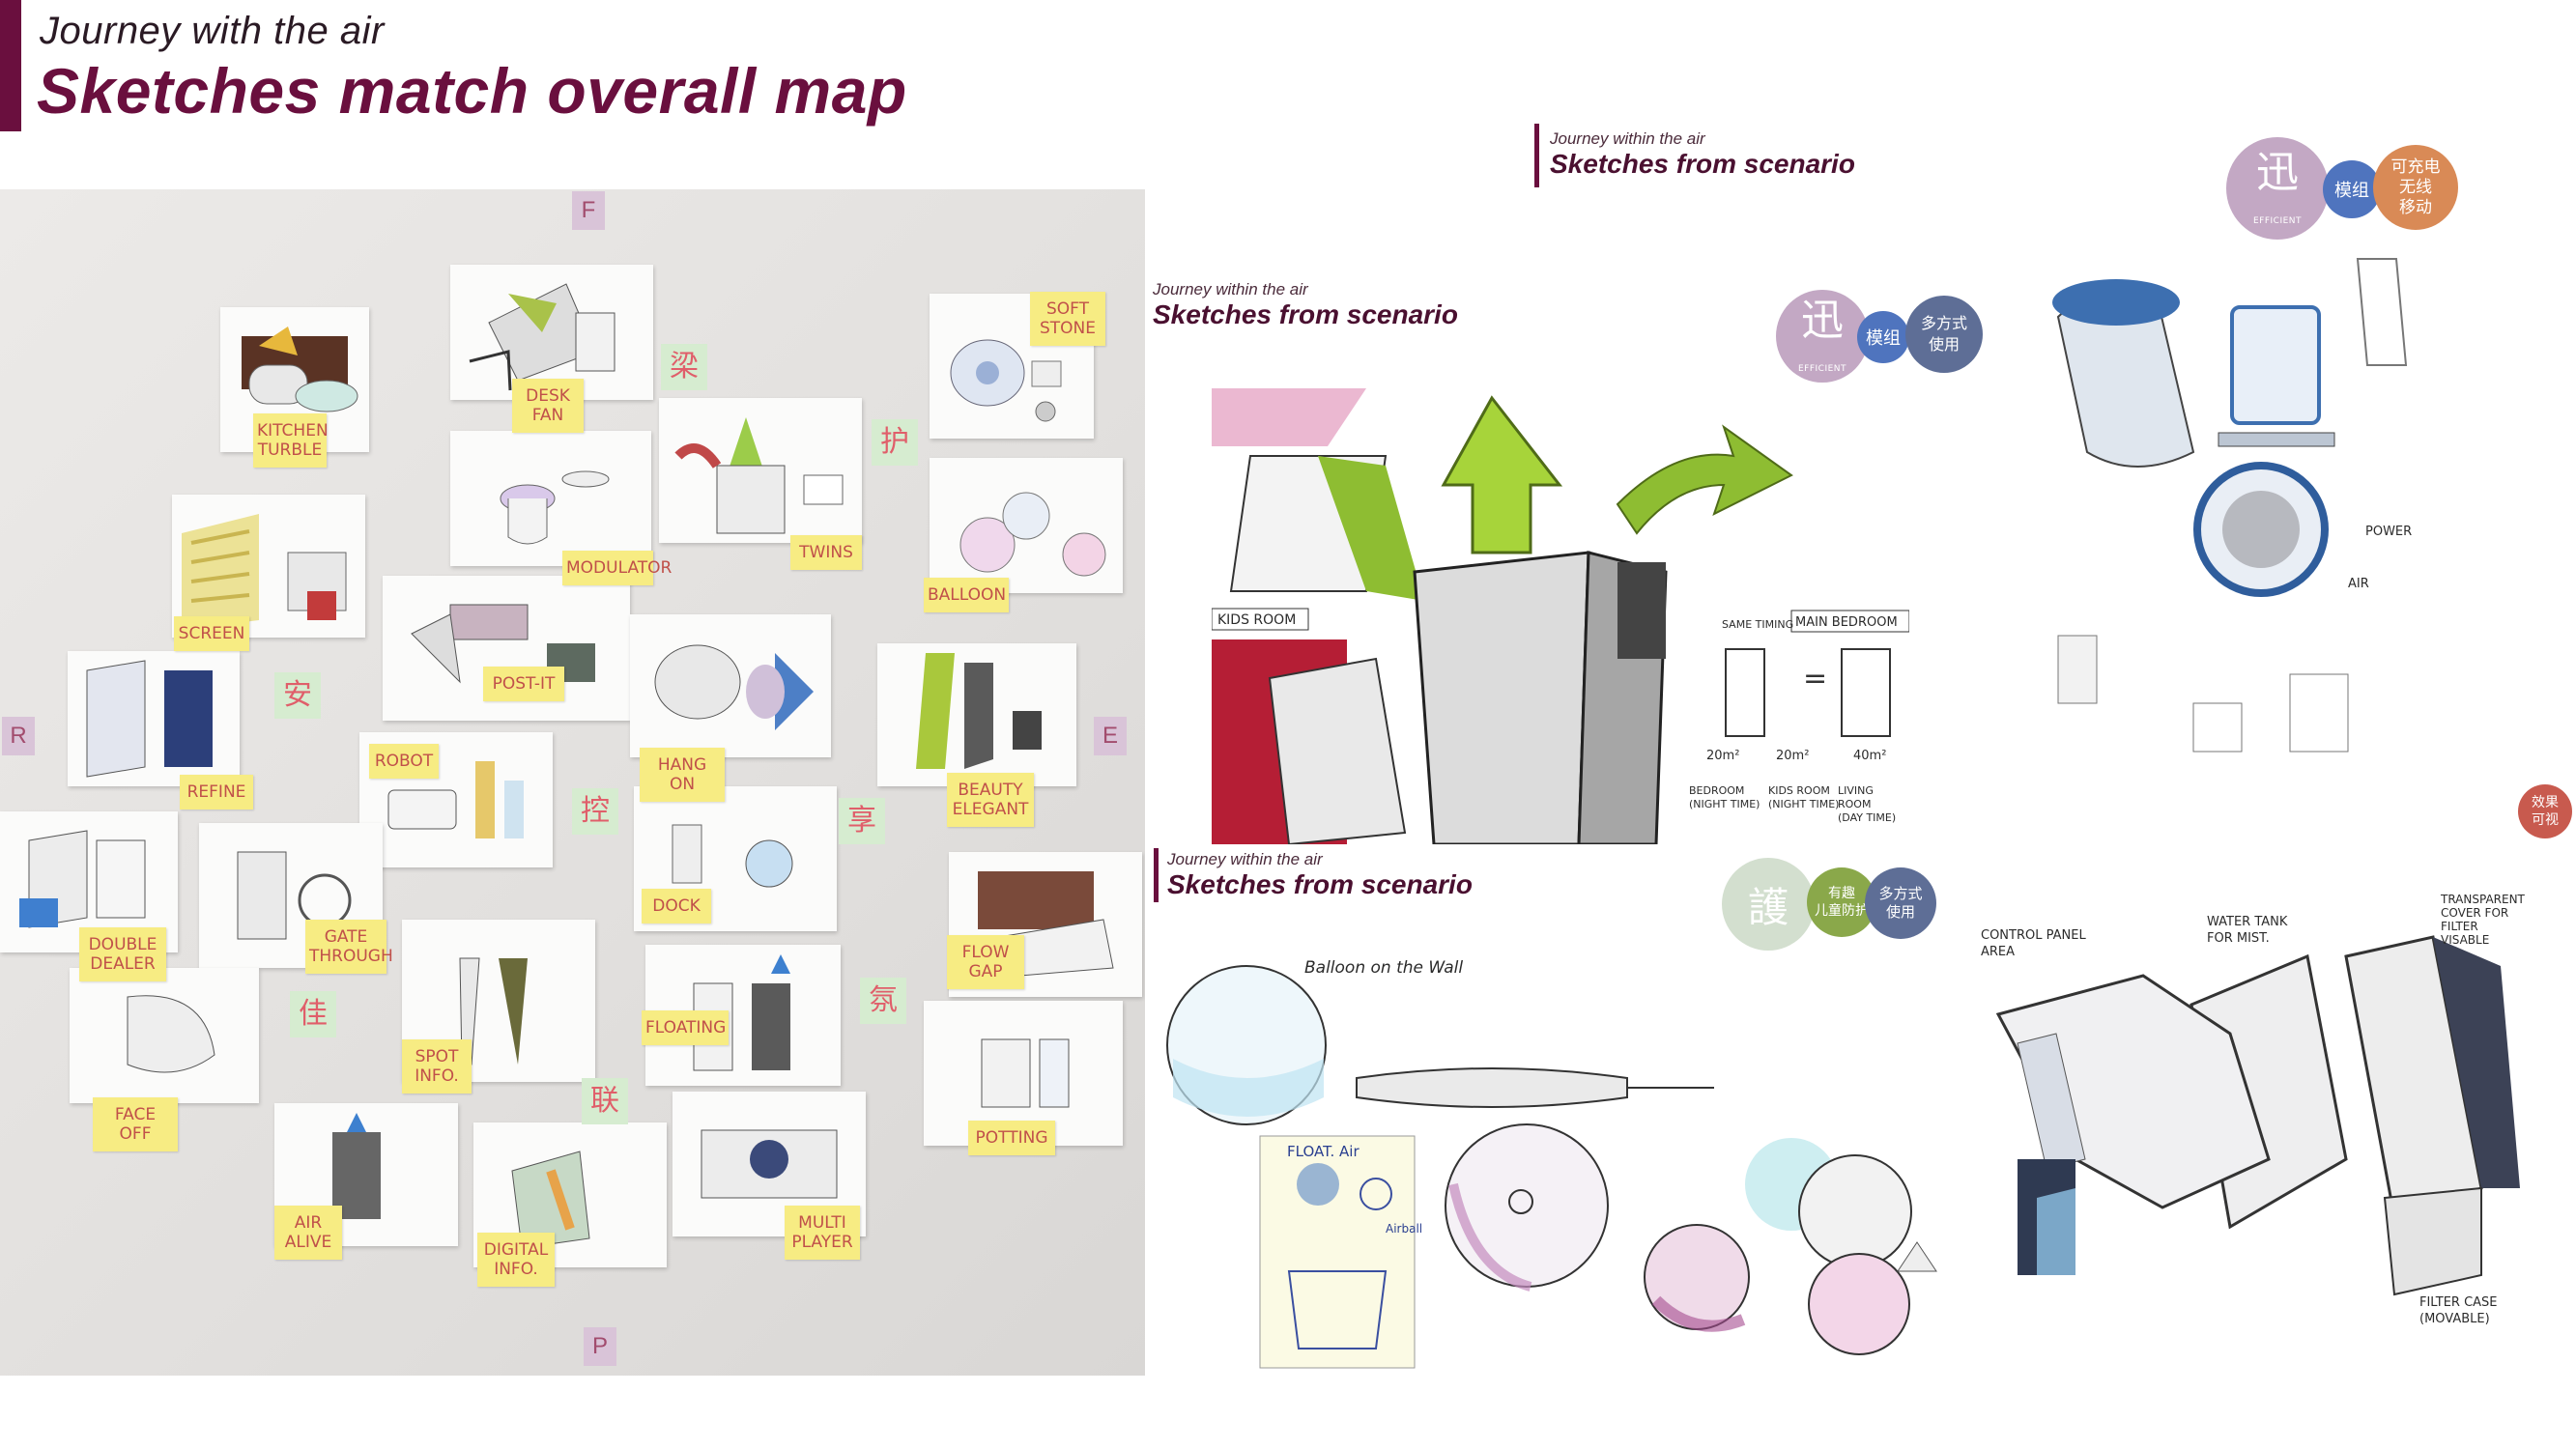 The image size is (2576, 1449). Describe the element at coordinates (404, 761) in the screenshot. I see `sticky-note: ROBOT` at that location.